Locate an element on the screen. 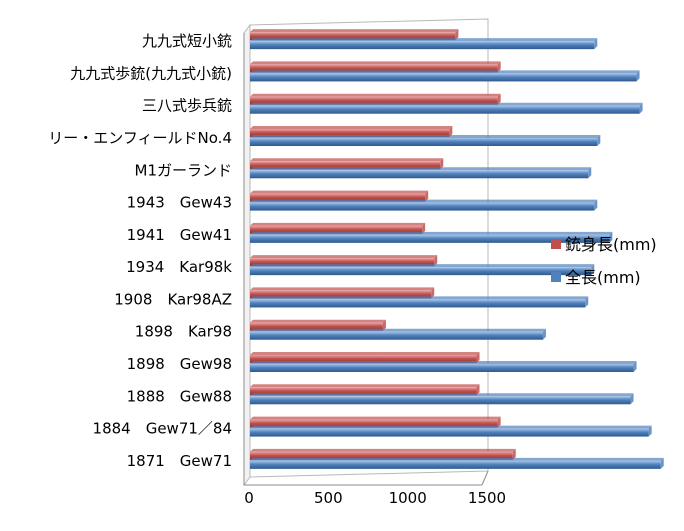 The width and height of the screenshot is (684, 531). category-label: 九九式短小銃 is located at coordinates (187, 41).